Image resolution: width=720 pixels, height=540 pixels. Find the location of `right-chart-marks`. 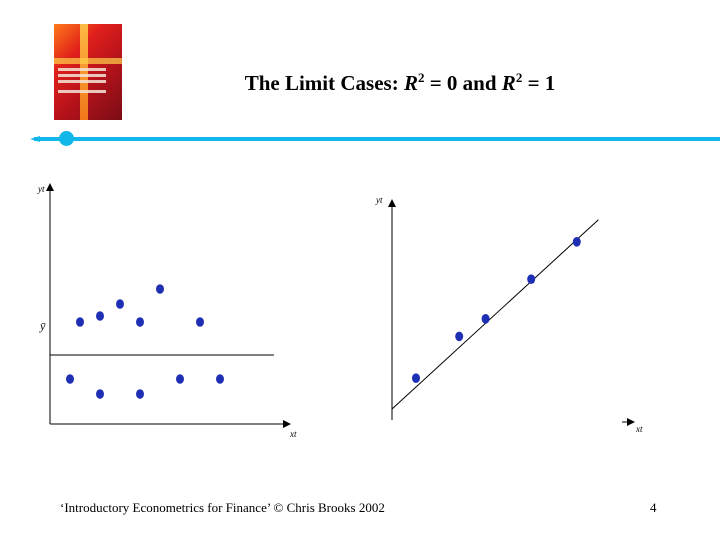

right-chart-marks is located at coordinates (495, 314).